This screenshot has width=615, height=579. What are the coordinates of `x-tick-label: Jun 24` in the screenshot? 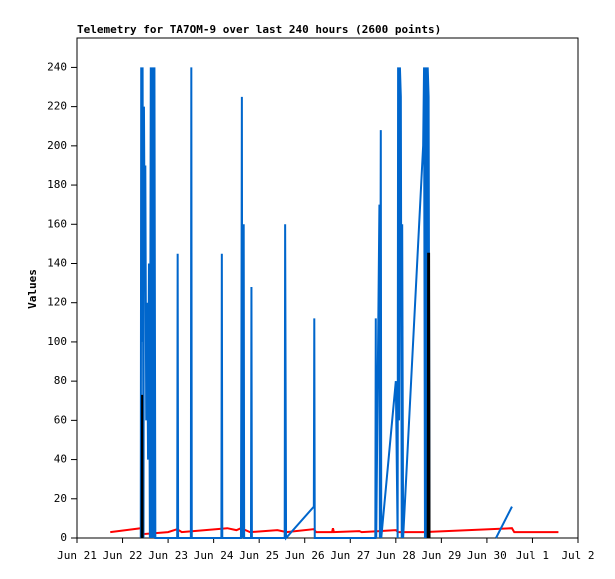 It's located at (214, 555).